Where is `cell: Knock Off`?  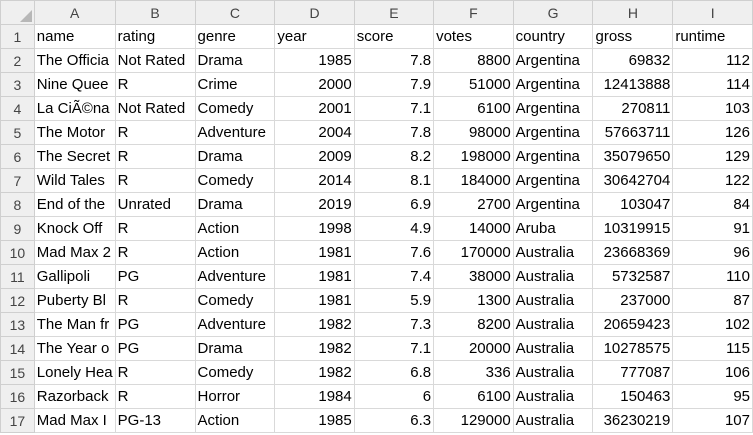
cell: Knock Off is located at coordinates (74, 228).